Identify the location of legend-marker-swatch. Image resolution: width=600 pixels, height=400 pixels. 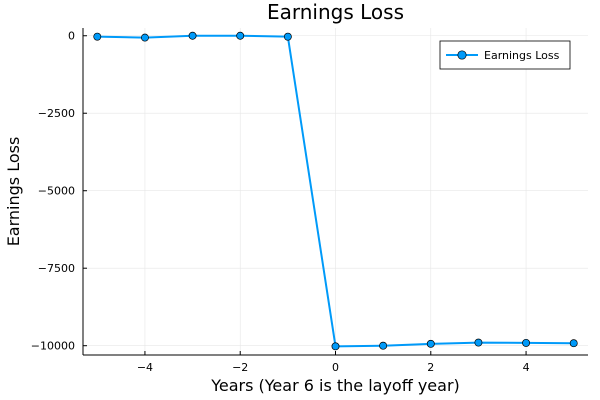
(462, 55).